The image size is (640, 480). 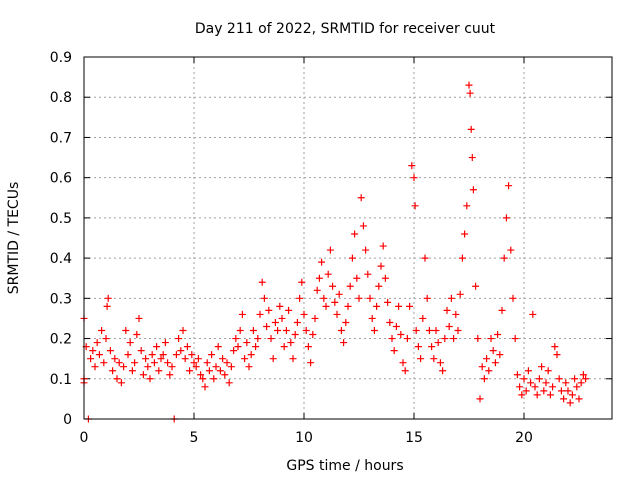 I want to click on y-tick-label: 0.4, so click(x=61, y=259).